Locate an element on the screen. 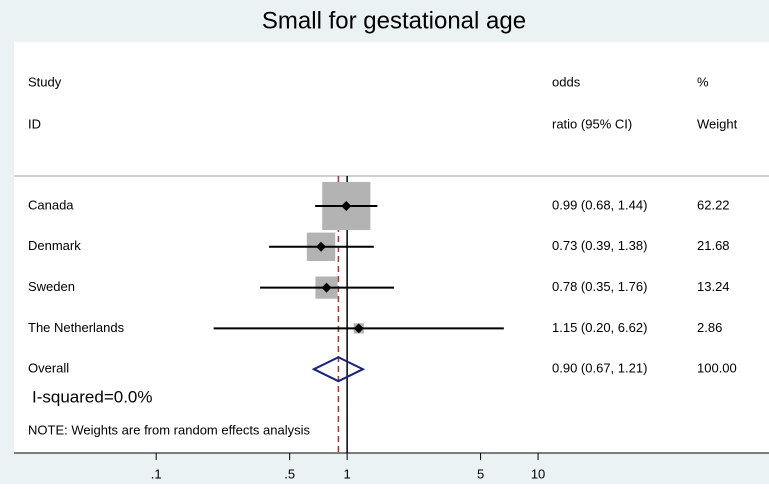 The image size is (769, 489). x-tick-label: .5 is located at coordinates (289, 473).